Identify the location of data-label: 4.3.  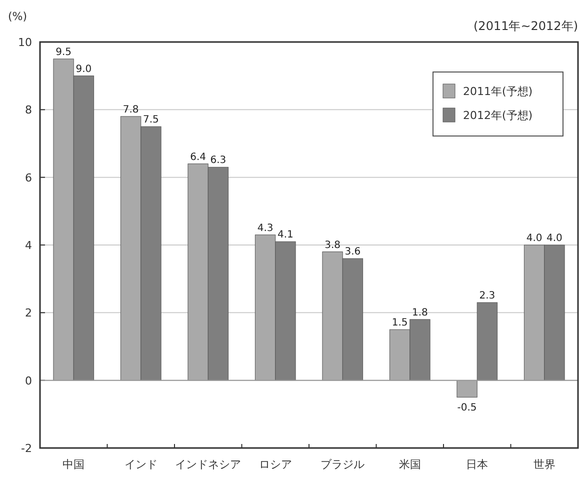
(265, 228).